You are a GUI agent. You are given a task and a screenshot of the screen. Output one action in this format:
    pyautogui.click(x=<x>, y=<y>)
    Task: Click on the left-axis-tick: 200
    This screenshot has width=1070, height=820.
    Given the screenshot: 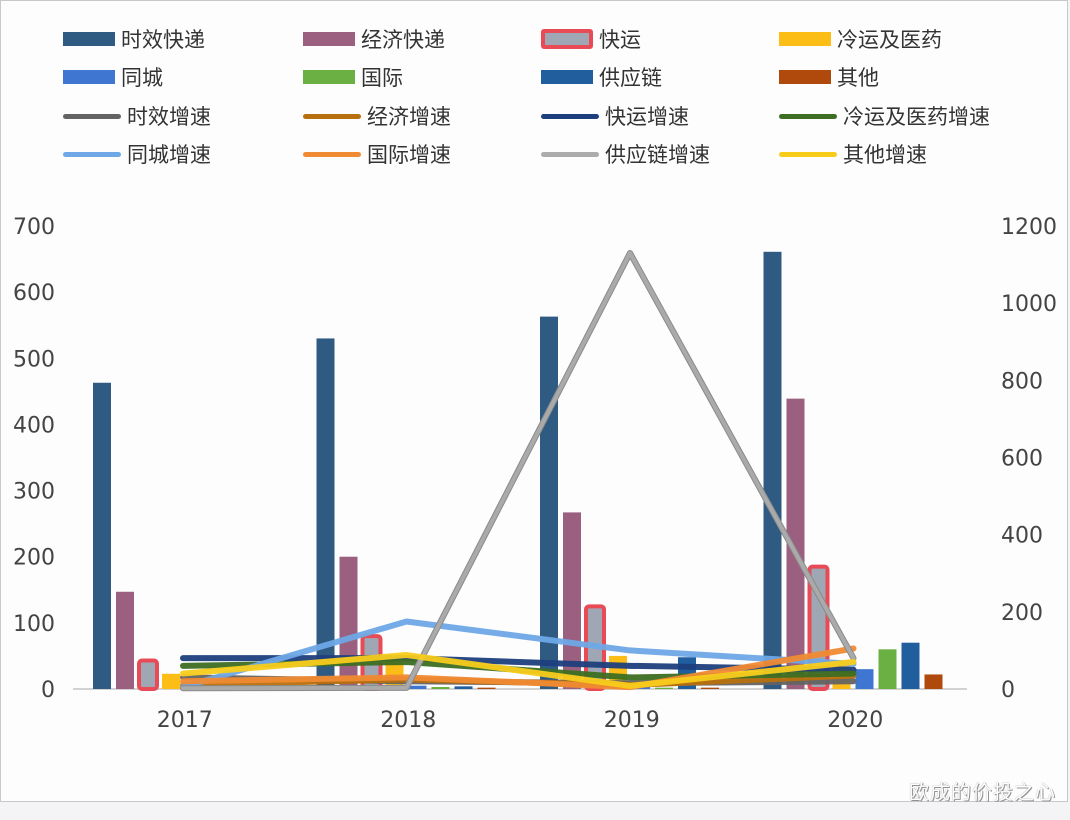 What is the action you would take?
    pyautogui.click(x=34, y=558)
    